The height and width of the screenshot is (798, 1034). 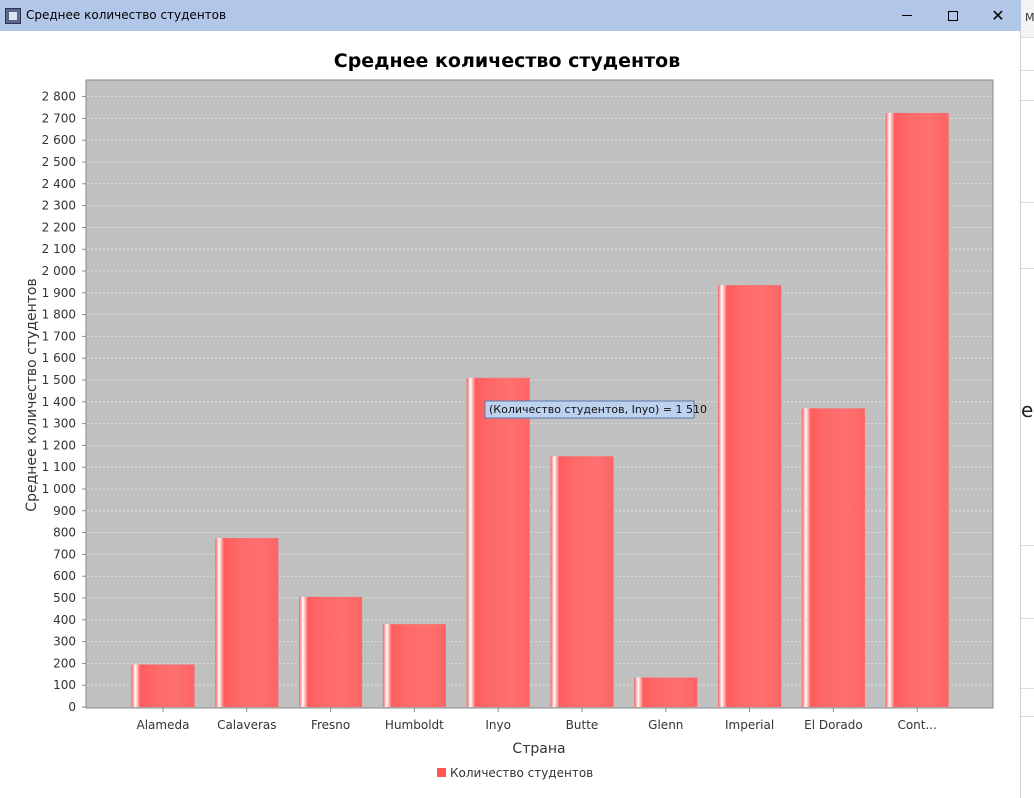 What do you see at coordinates (64, 642) in the screenshot?
I see `y-tick-label: 300` at bounding box center [64, 642].